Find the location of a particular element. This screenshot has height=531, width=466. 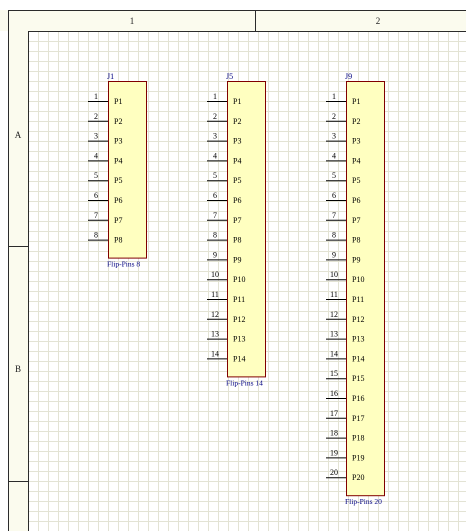

pin: 19 P19 is located at coordinates (345, 455).